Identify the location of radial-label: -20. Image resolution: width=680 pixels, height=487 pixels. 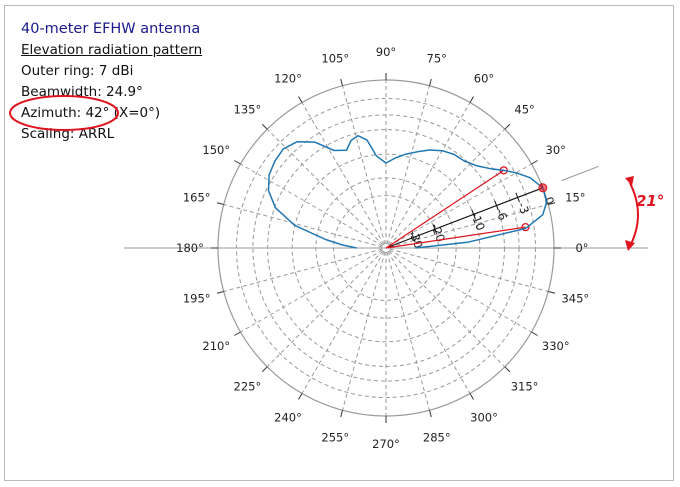
(438, 232).